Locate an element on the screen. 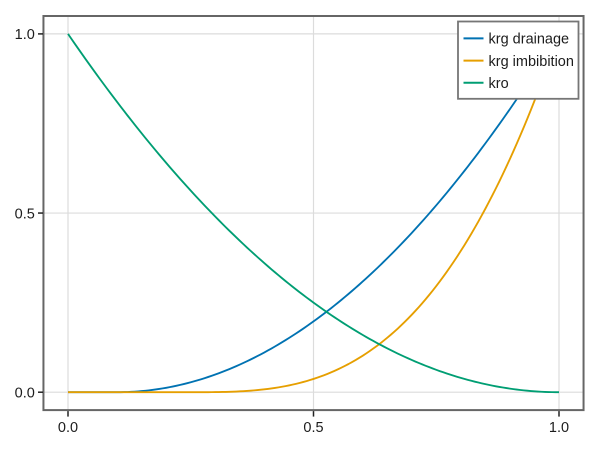 The image size is (600, 455). svg-text: krg imbibition is located at coordinates (531, 62).